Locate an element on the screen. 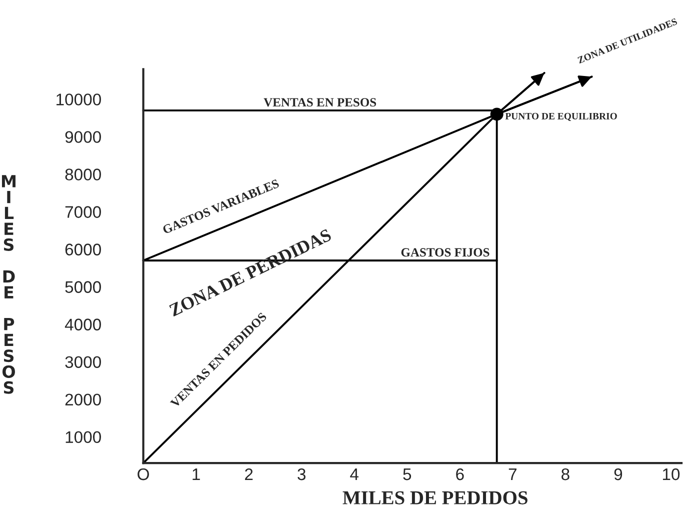  series-label: GASTOS FIJOS is located at coordinates (445, 252).